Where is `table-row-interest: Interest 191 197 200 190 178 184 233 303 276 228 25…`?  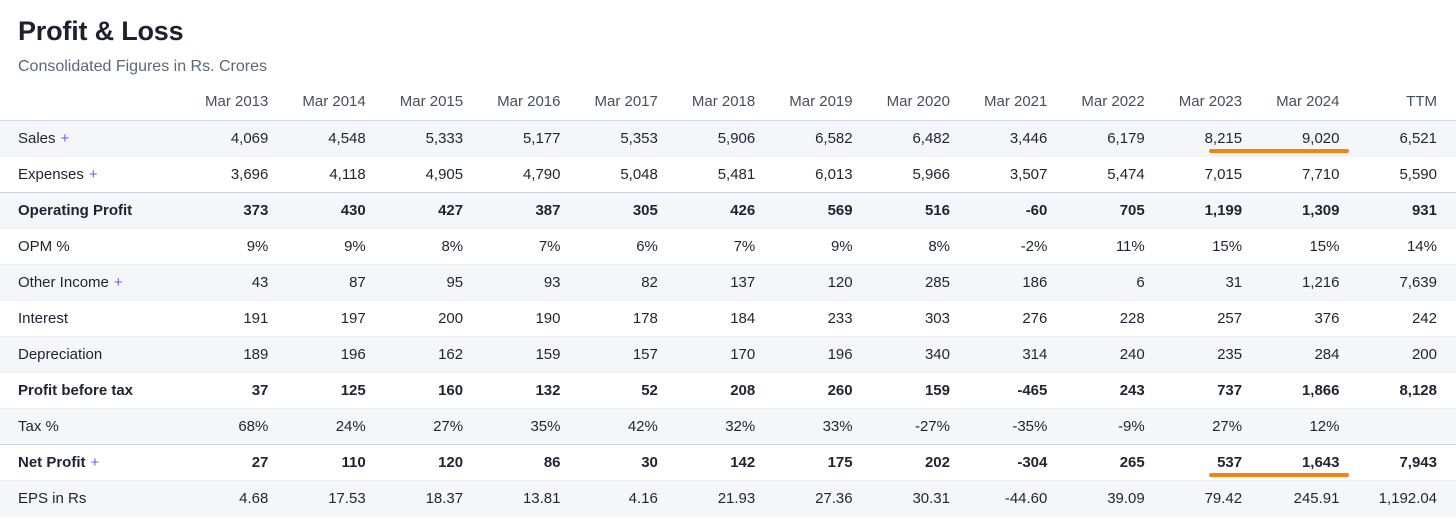
table-row-interest: Interest 191 197 200 190 178 184 233 303 276 228 25… is located at coordinates (728, 318).